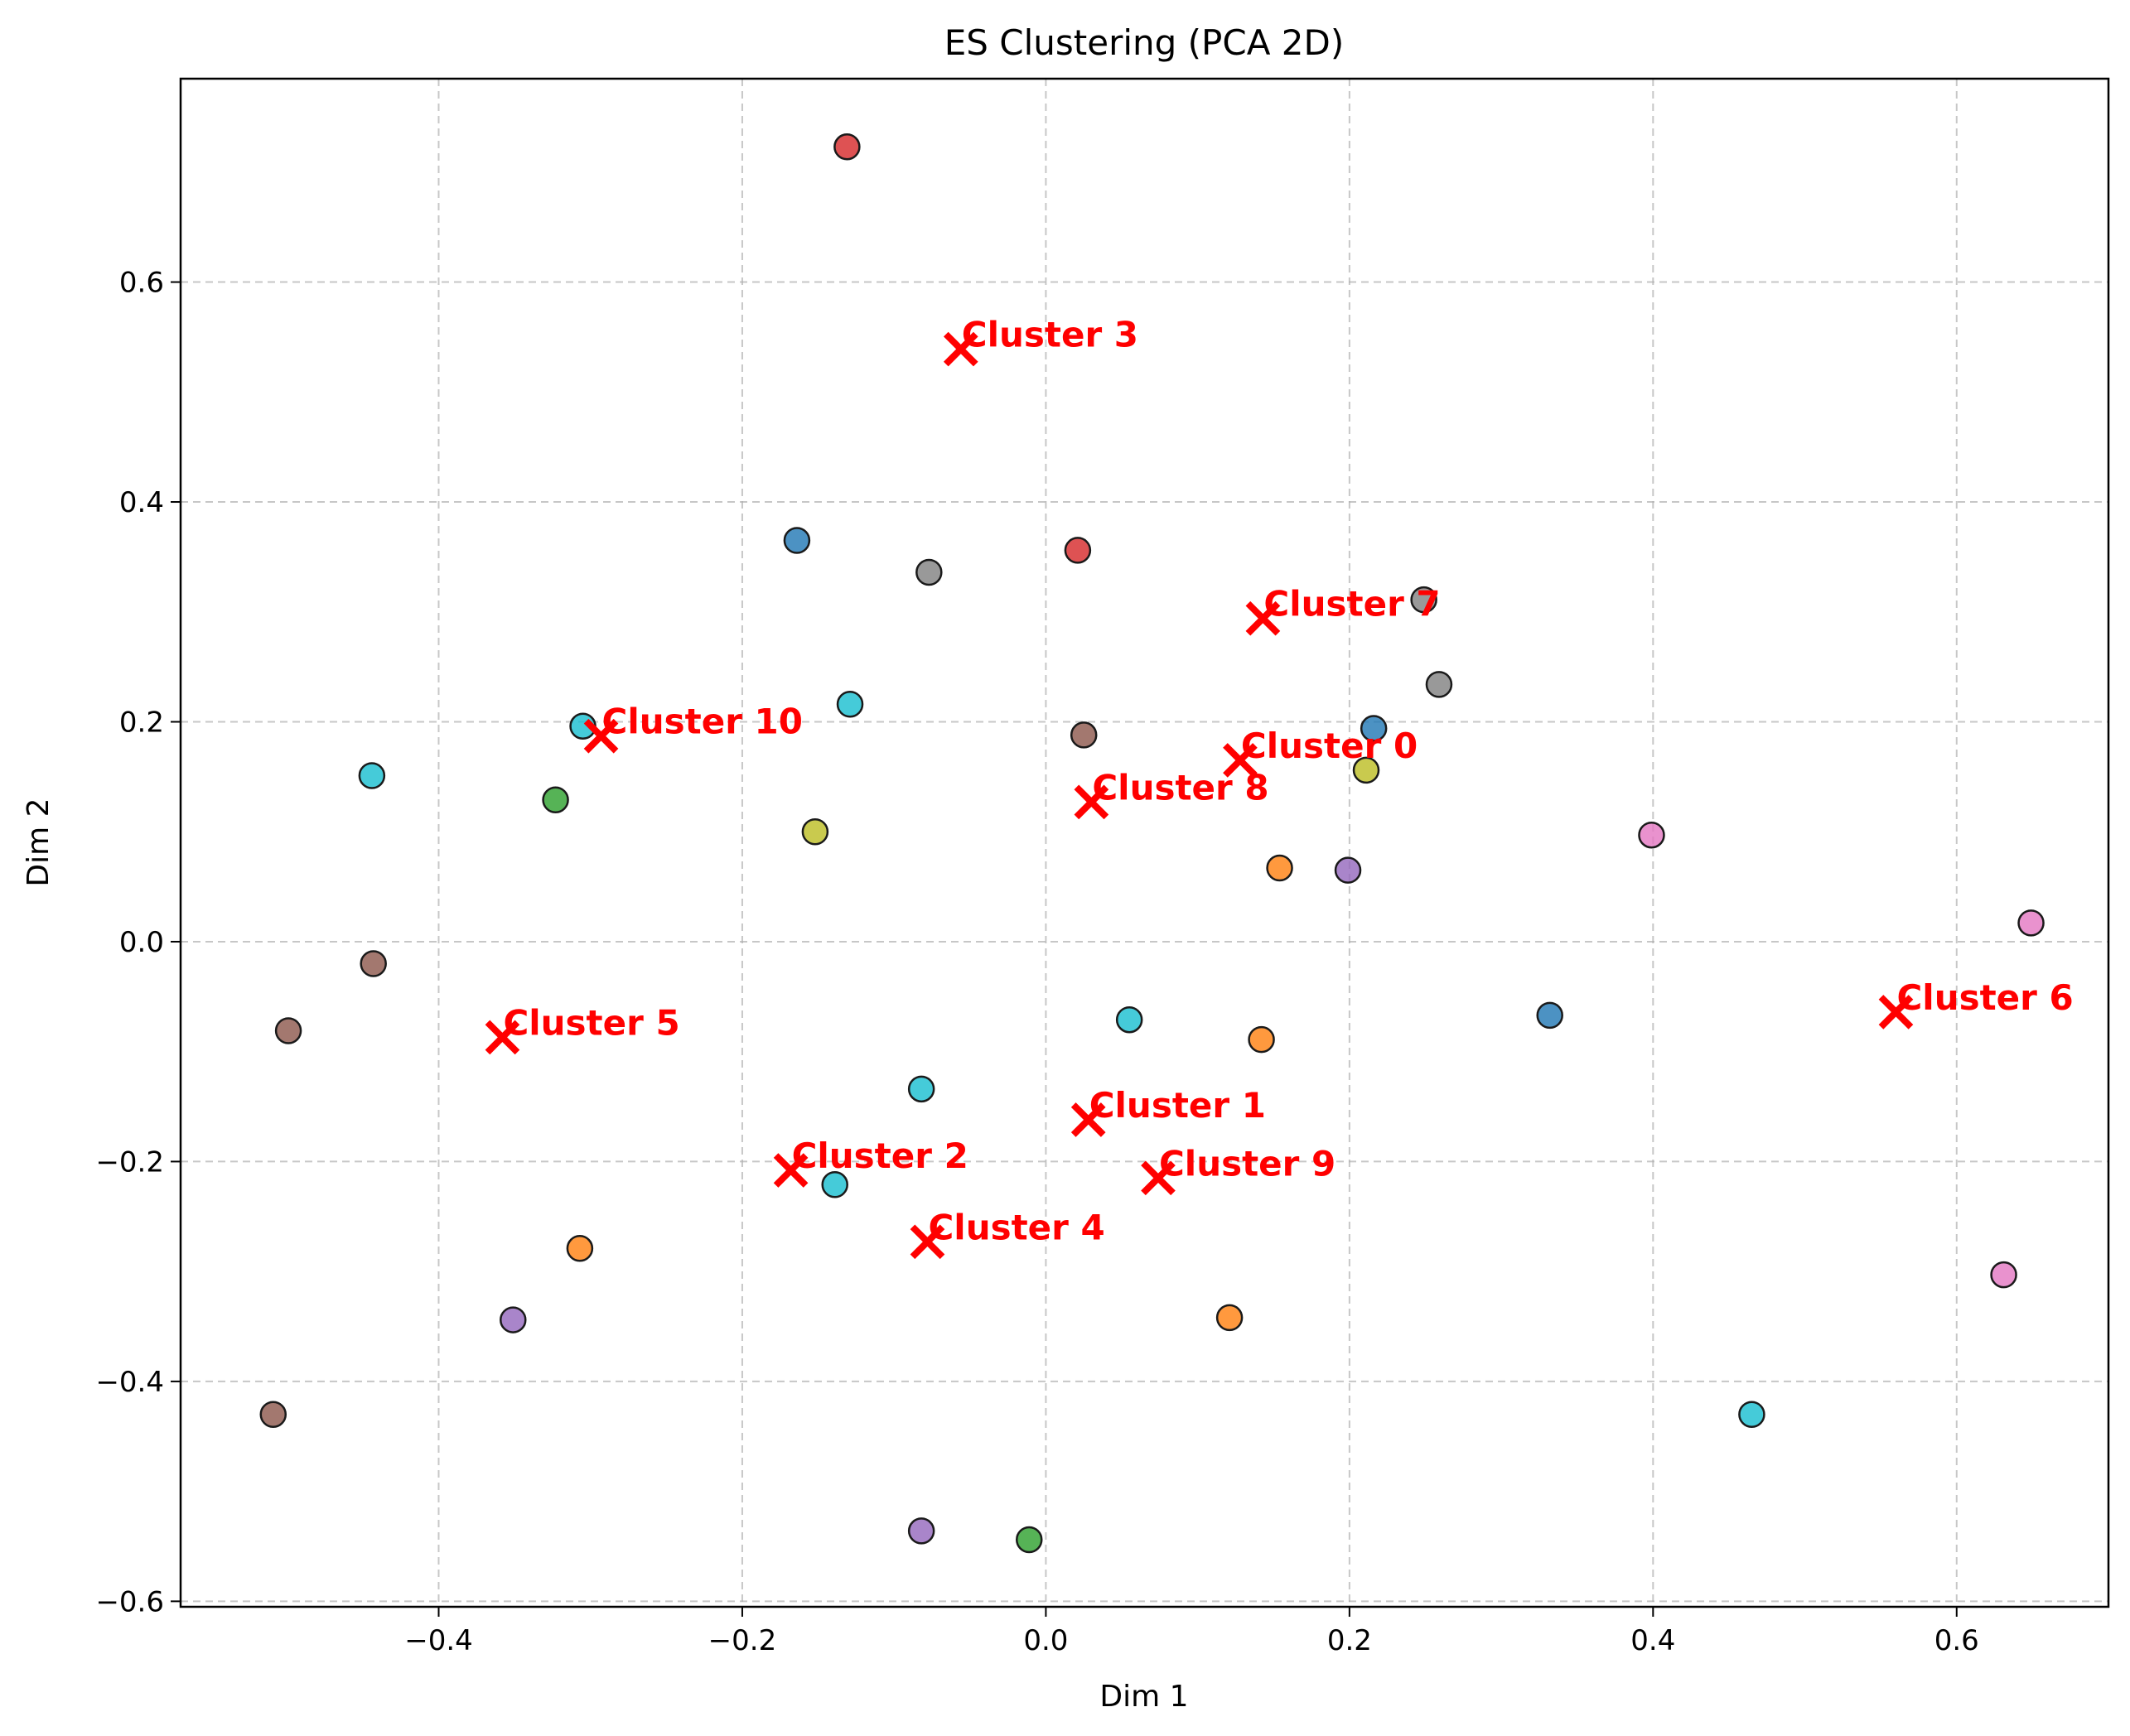 The image size is (2130, 1736). What do you see at coordinates (1956, 1641) in the screenshot?
I see `x-tick-label: 0.6` at bounding box center [1956, 1641].